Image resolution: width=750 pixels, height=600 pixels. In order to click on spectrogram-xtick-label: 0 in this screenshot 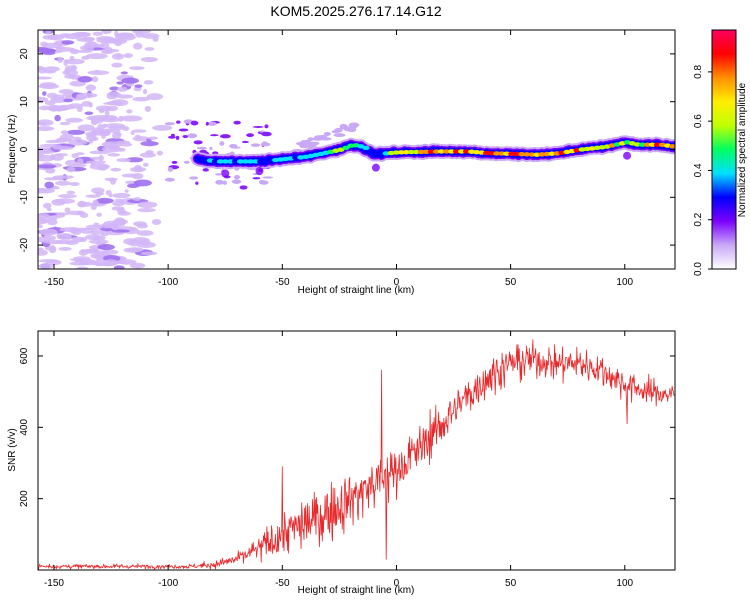, I will do `click(397, 282)`.